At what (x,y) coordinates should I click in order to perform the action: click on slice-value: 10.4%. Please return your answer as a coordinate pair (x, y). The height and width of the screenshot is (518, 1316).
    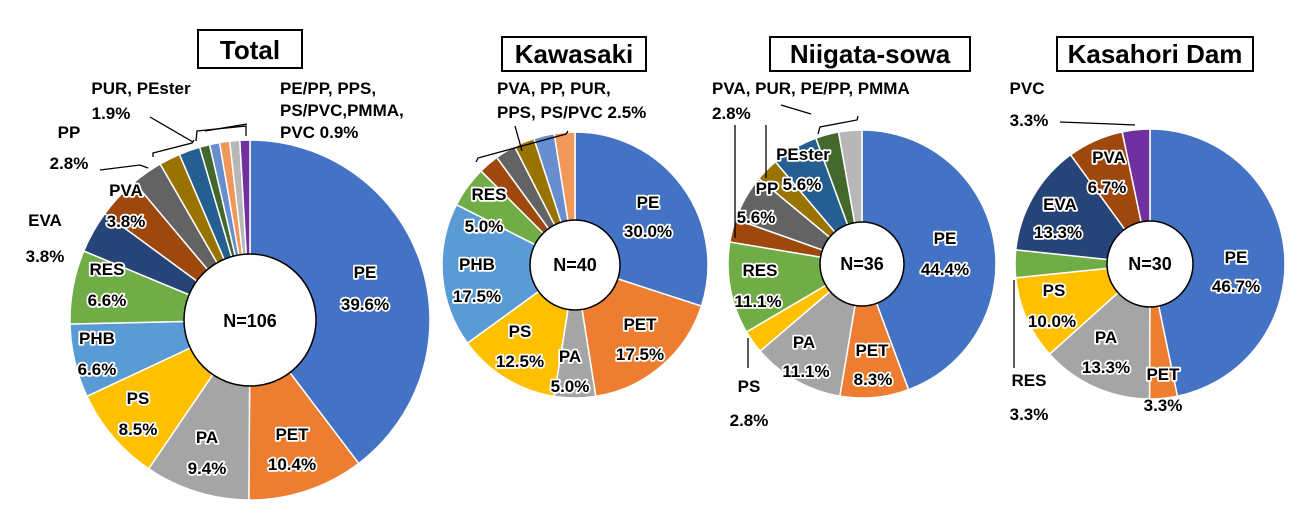
    Looking at the image, I should click on (292, 464).